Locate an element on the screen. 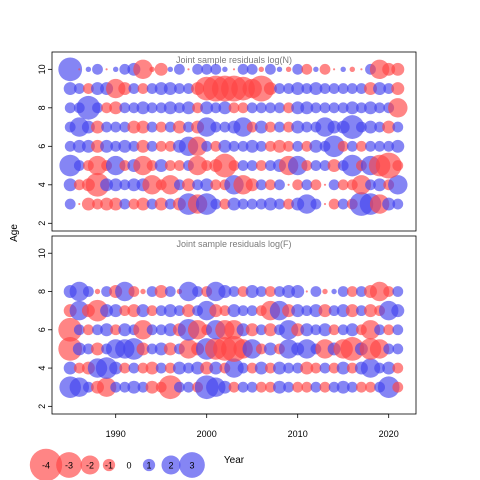 The height and width of the screenshot is (480, 480). legend-label: -1 is located at coordinates (109, 466).